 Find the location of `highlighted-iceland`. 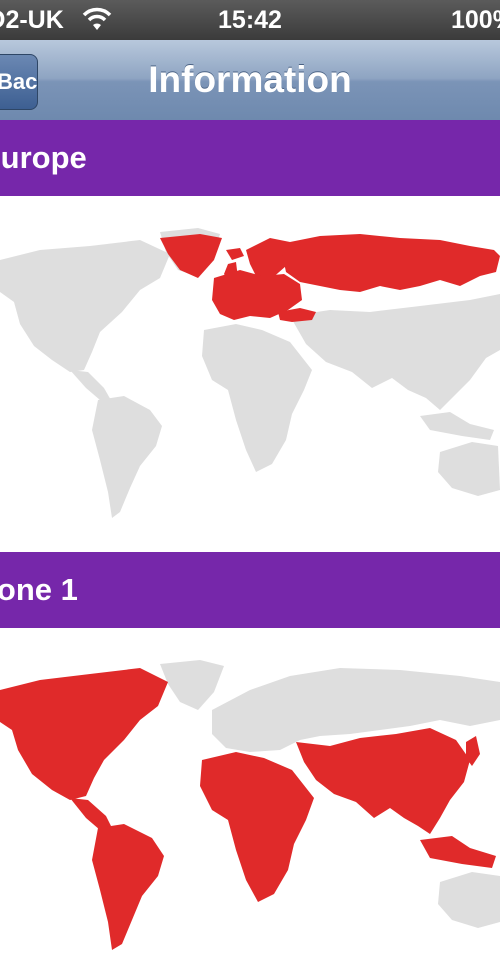

highlighted-iceland is located at coordinates (235, 254).